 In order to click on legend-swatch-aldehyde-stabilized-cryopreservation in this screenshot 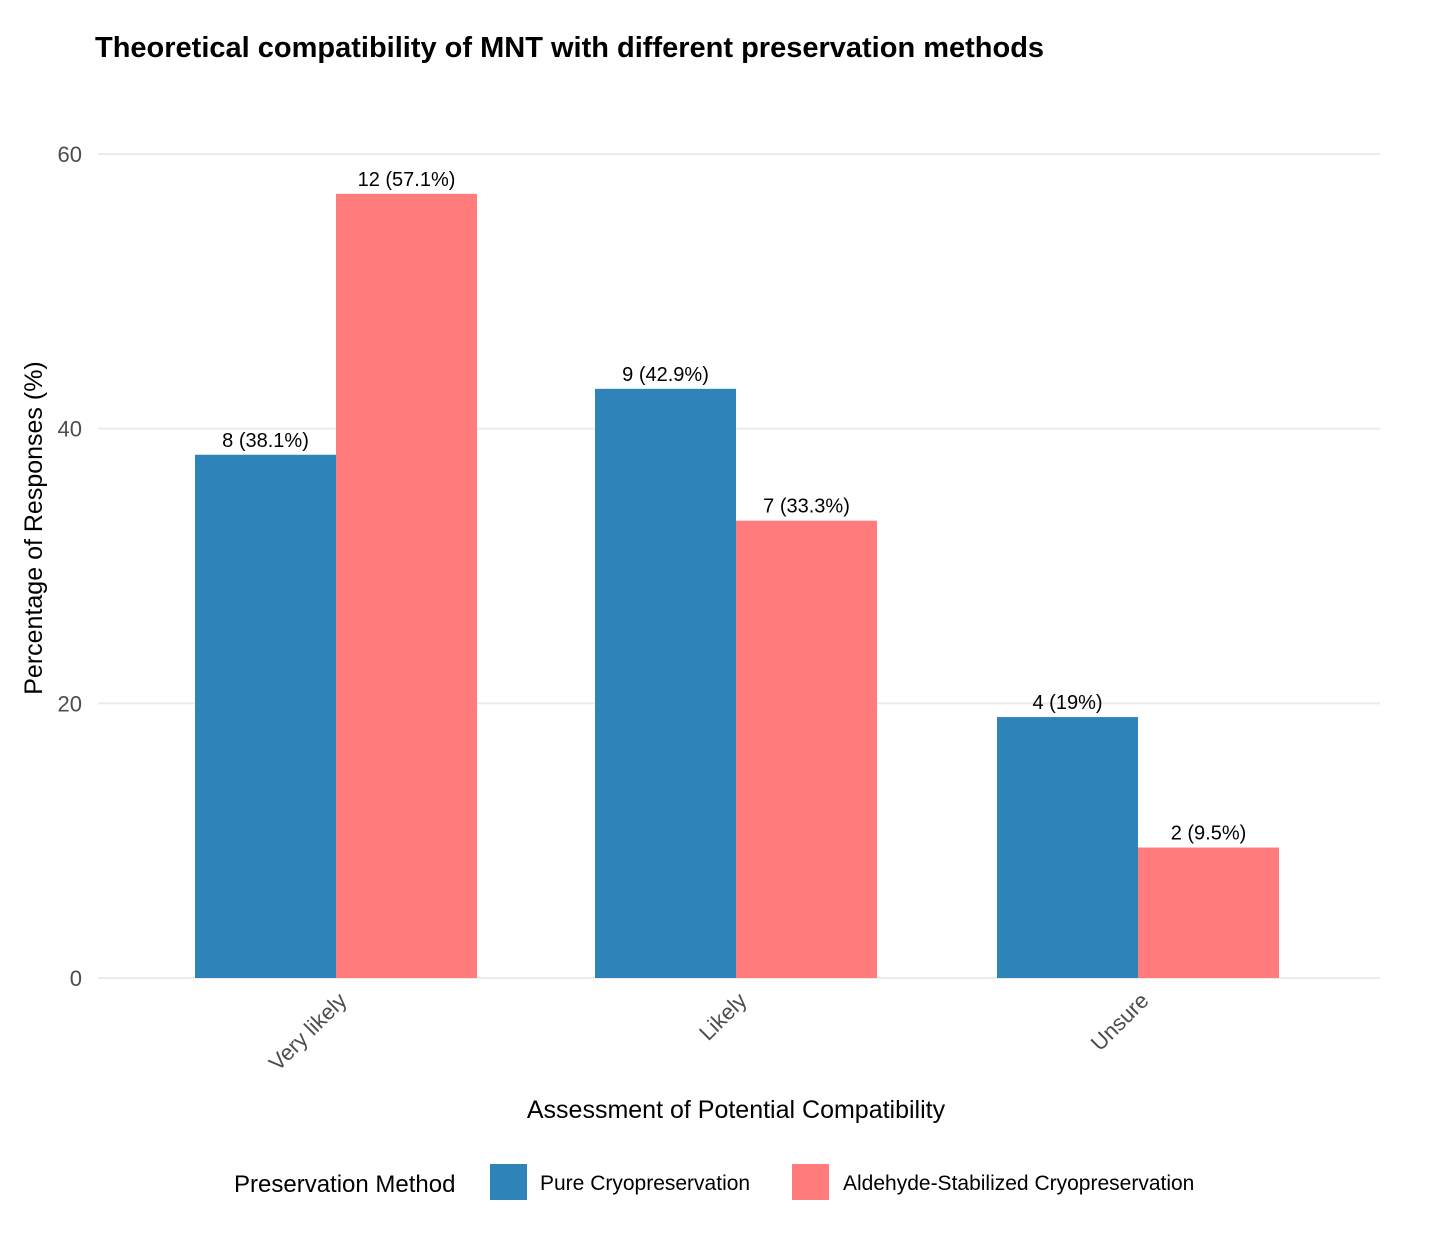, I will do `click(810, 1182)`.